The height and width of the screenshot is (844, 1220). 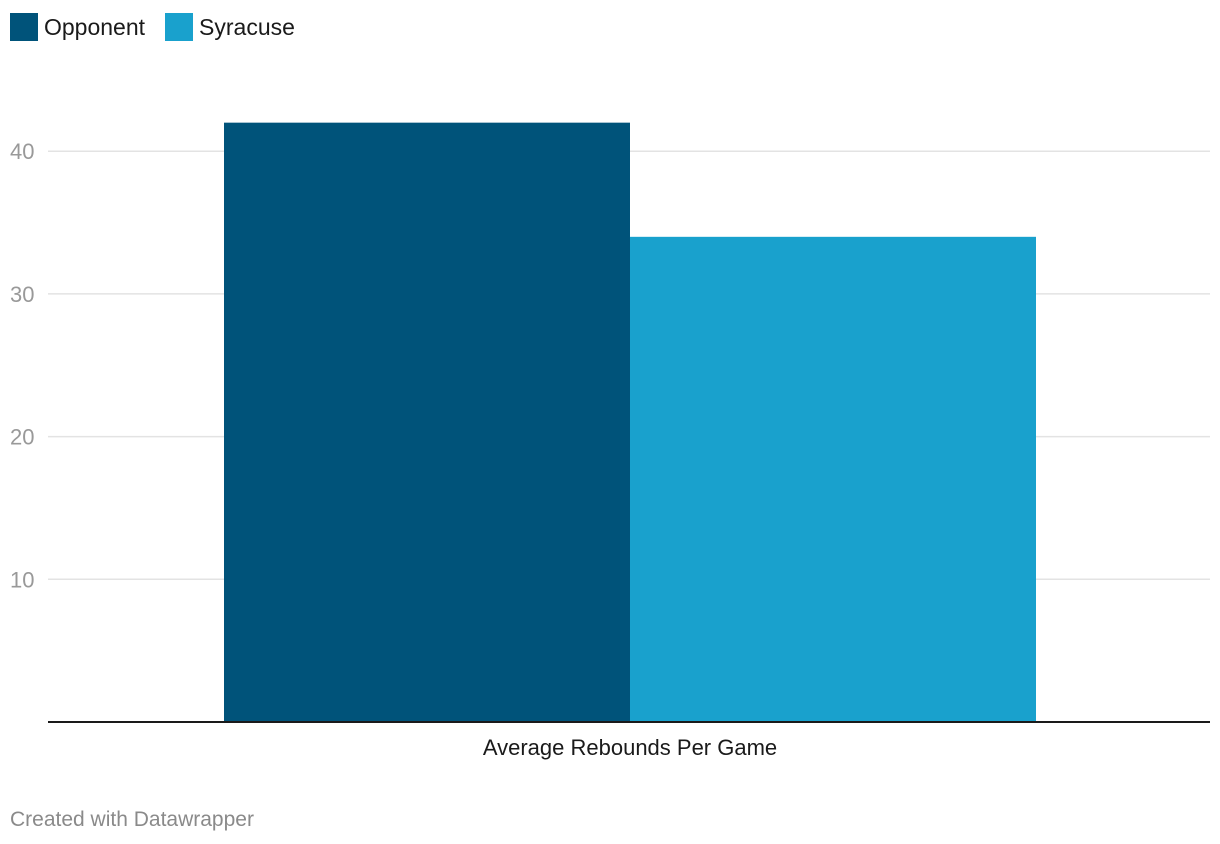 I want to click on legend-swatch-opponent, so click(x=24, y=27).